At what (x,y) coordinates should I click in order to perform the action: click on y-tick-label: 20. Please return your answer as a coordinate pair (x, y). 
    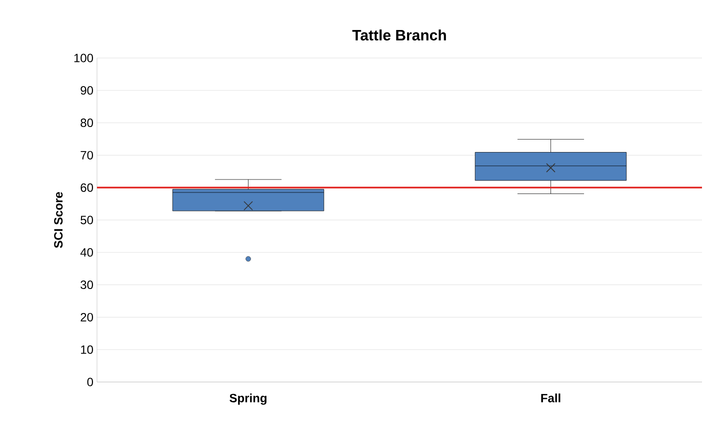
    Looking at the image, I should click on (87, 317).